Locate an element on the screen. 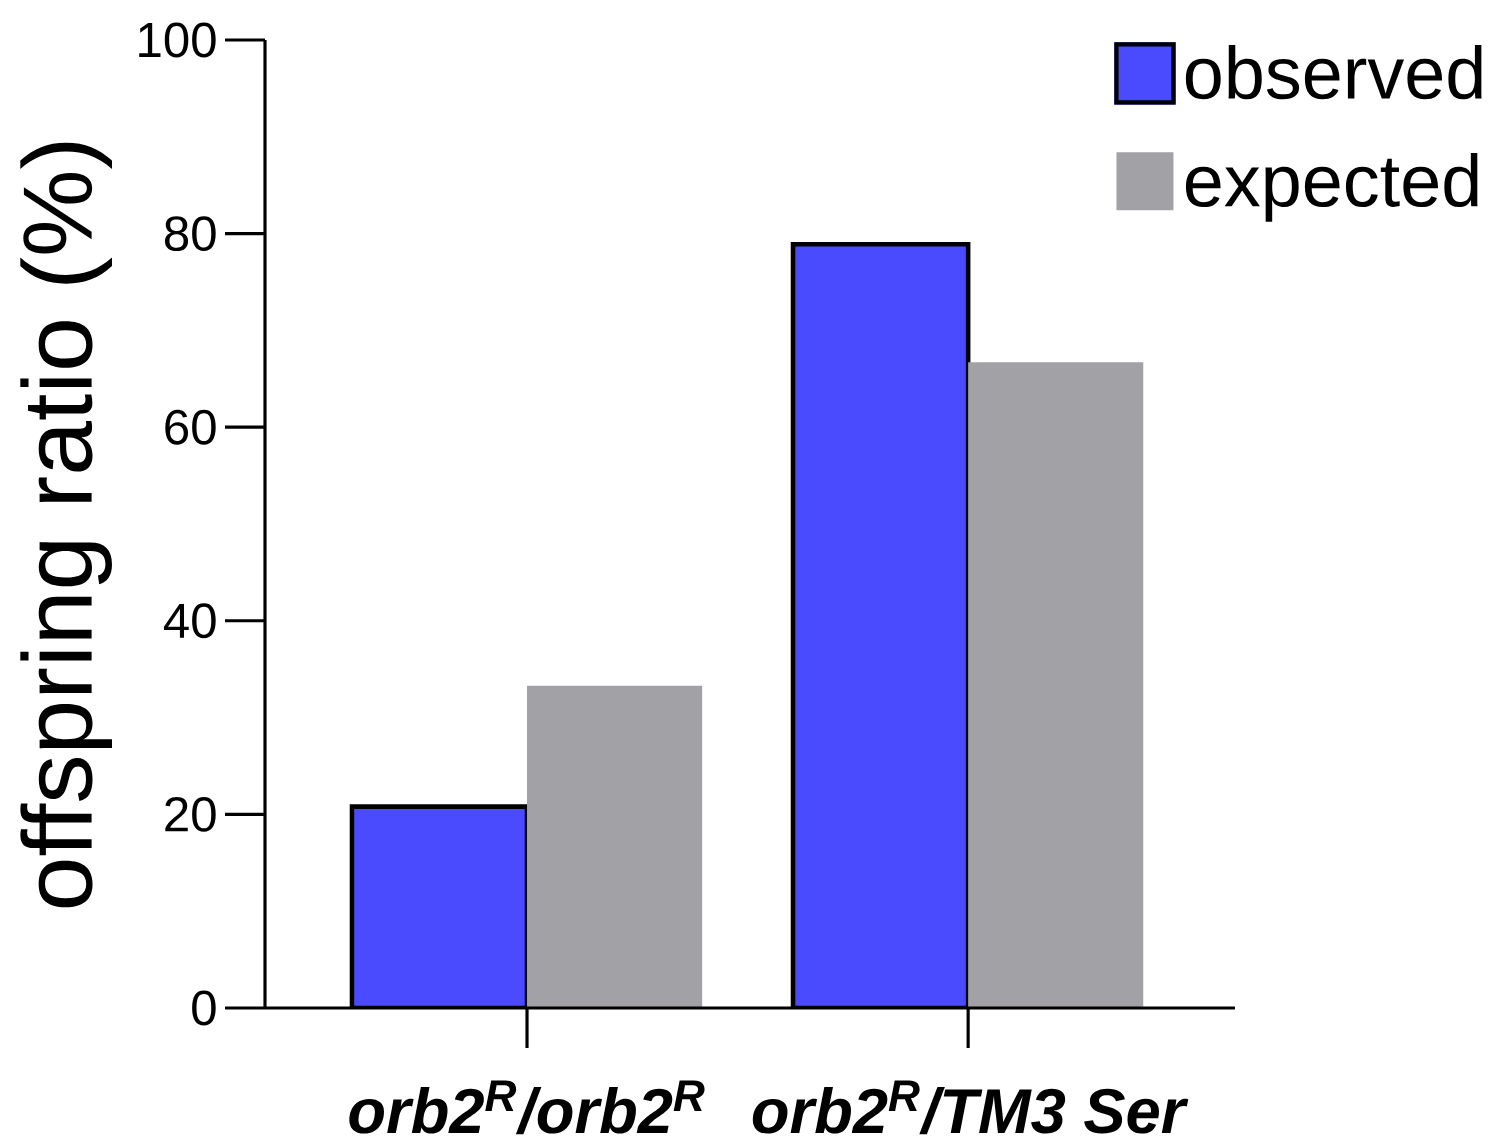  x-tick-label: orb2$^{R}$/orb2$^{R}$ is located at coordinates (527, 1107).